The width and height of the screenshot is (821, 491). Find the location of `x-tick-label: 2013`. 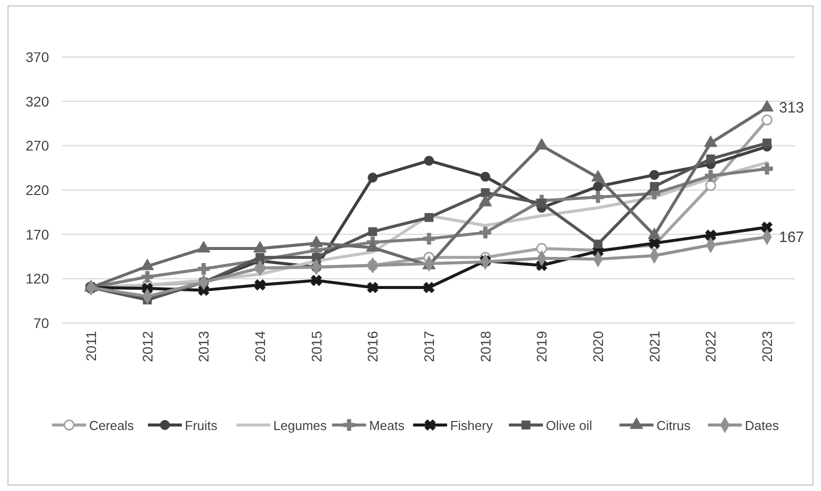

x-tick-label: 2013 is located at coordinates (204, 346).